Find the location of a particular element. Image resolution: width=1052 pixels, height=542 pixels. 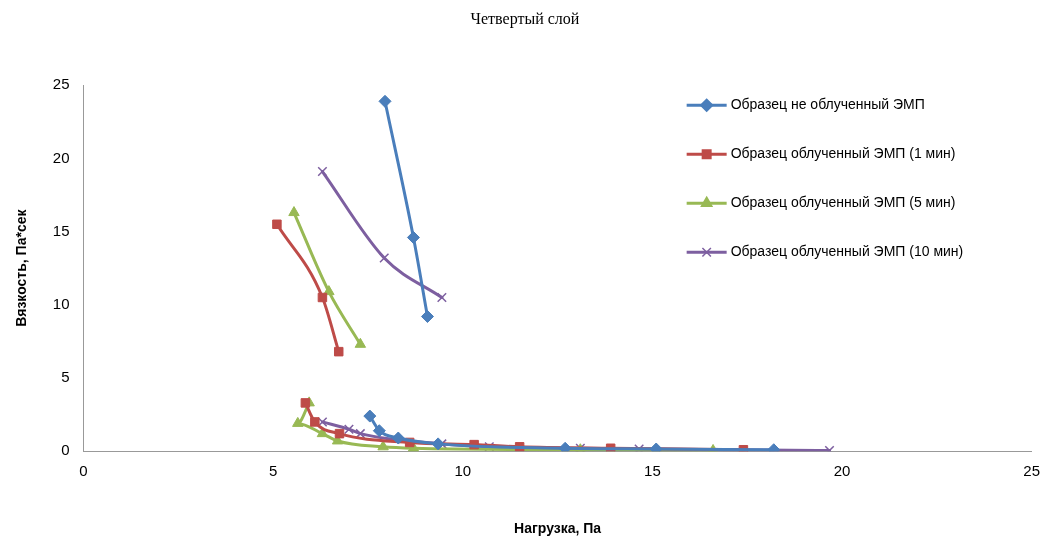

legend-label: Образец не облученный ЭМП is located at coordinates (827, 104).